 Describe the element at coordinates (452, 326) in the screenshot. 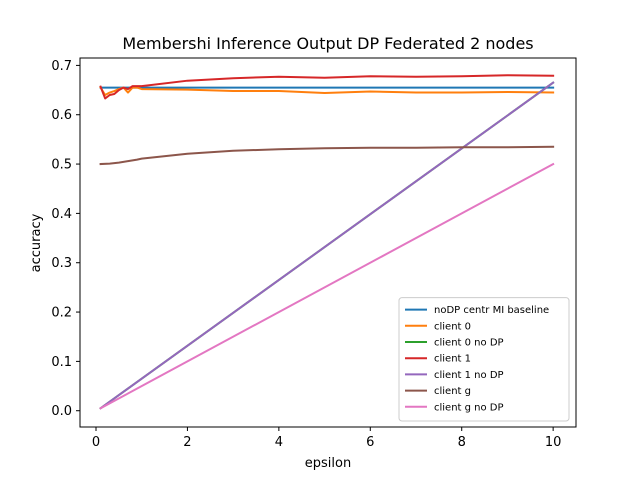

I see `legend-label-1: client 0` at that location.